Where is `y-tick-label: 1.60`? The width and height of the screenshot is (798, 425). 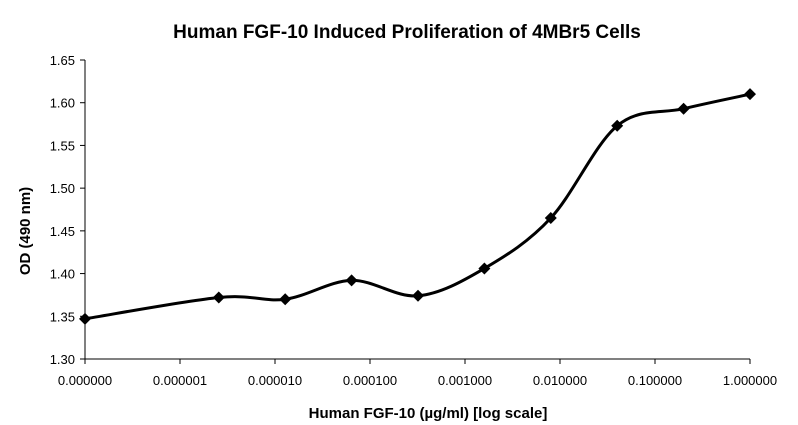
y-tick-label: 1.60 is located at coordinates (62, 103).